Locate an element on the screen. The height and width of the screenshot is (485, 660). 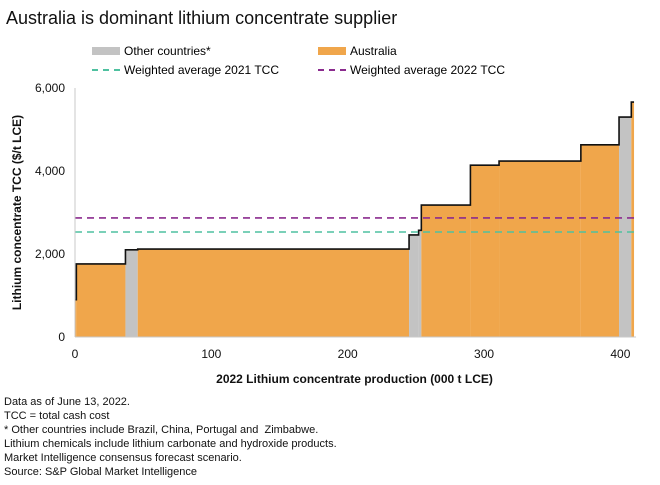
legend-item-avg-2022: Weighted average 2022 TCC is located at coordinates (411, 70).